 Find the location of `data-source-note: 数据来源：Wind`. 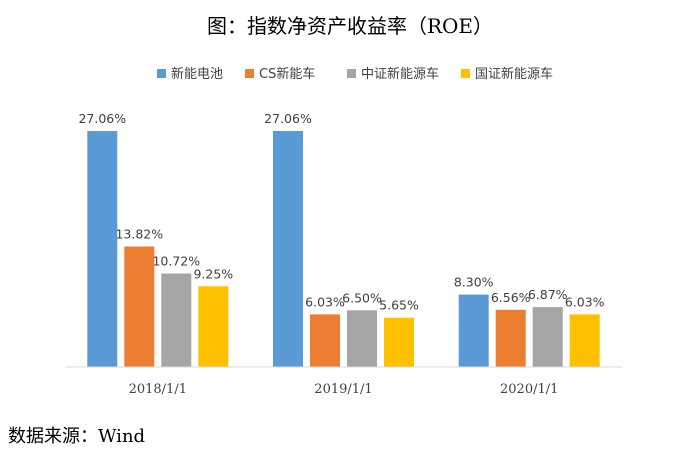

data-source-note: 数据来源：Wind is located at coordinates (77, 436).